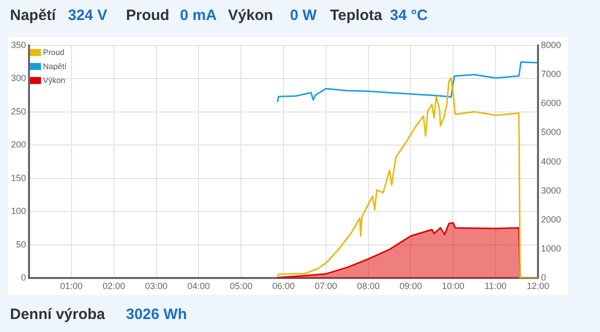  Describe the element at coordinates (114, 286) in the screenshot. I see `x-tick-label: 02:00` at that location.